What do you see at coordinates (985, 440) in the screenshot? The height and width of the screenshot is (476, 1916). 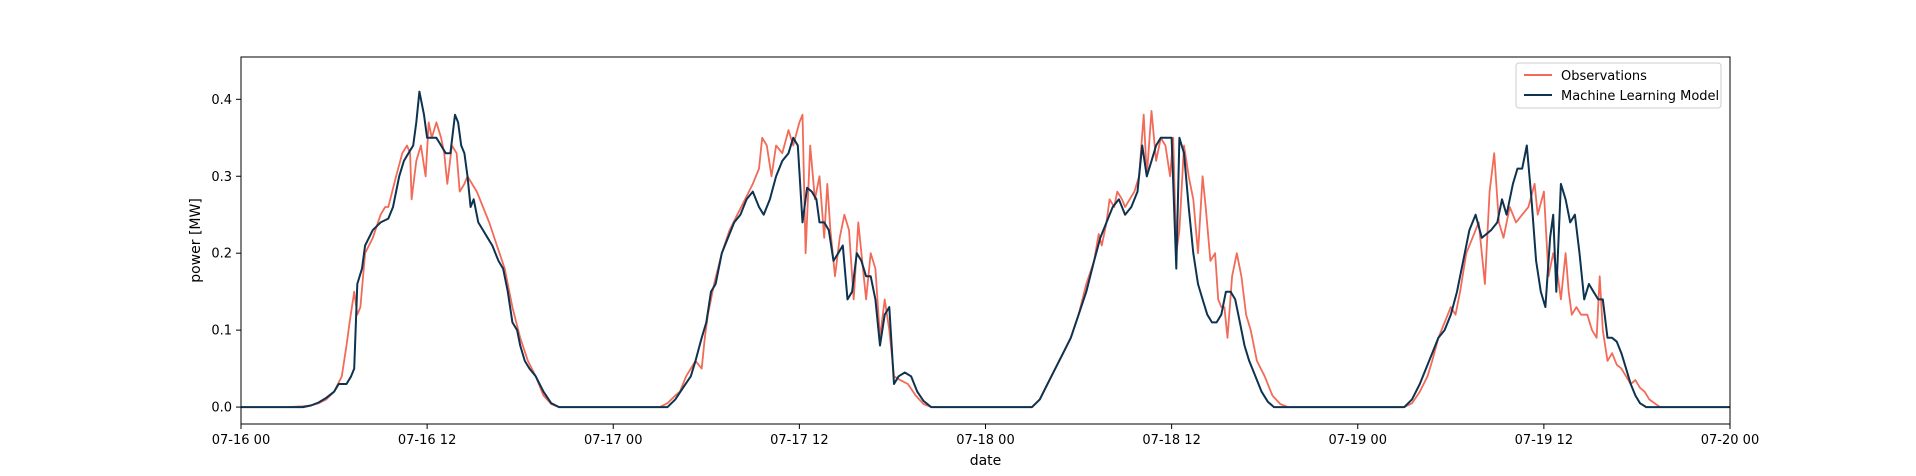 I see `x-tick-label: 07-18 00` at bounding box center [985, 440].